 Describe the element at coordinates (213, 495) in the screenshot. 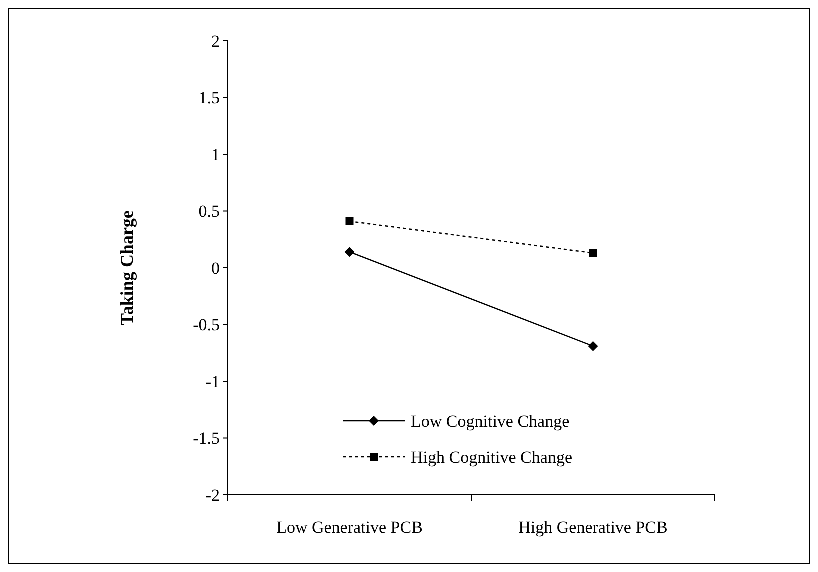

I see `y-tick-label: -2` at that location.